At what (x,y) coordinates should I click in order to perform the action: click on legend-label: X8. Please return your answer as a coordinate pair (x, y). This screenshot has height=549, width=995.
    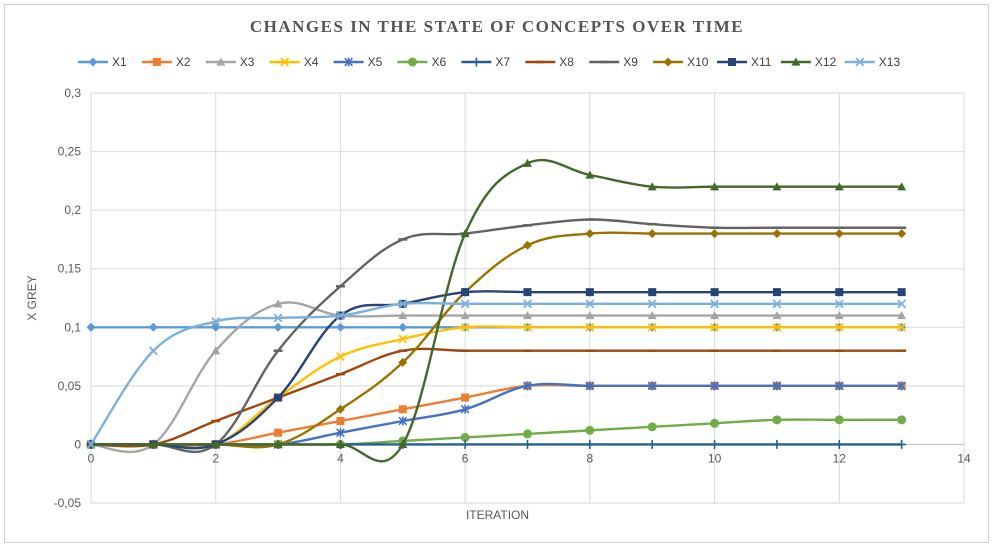
    Looking at the image, I should click on (566, 62).